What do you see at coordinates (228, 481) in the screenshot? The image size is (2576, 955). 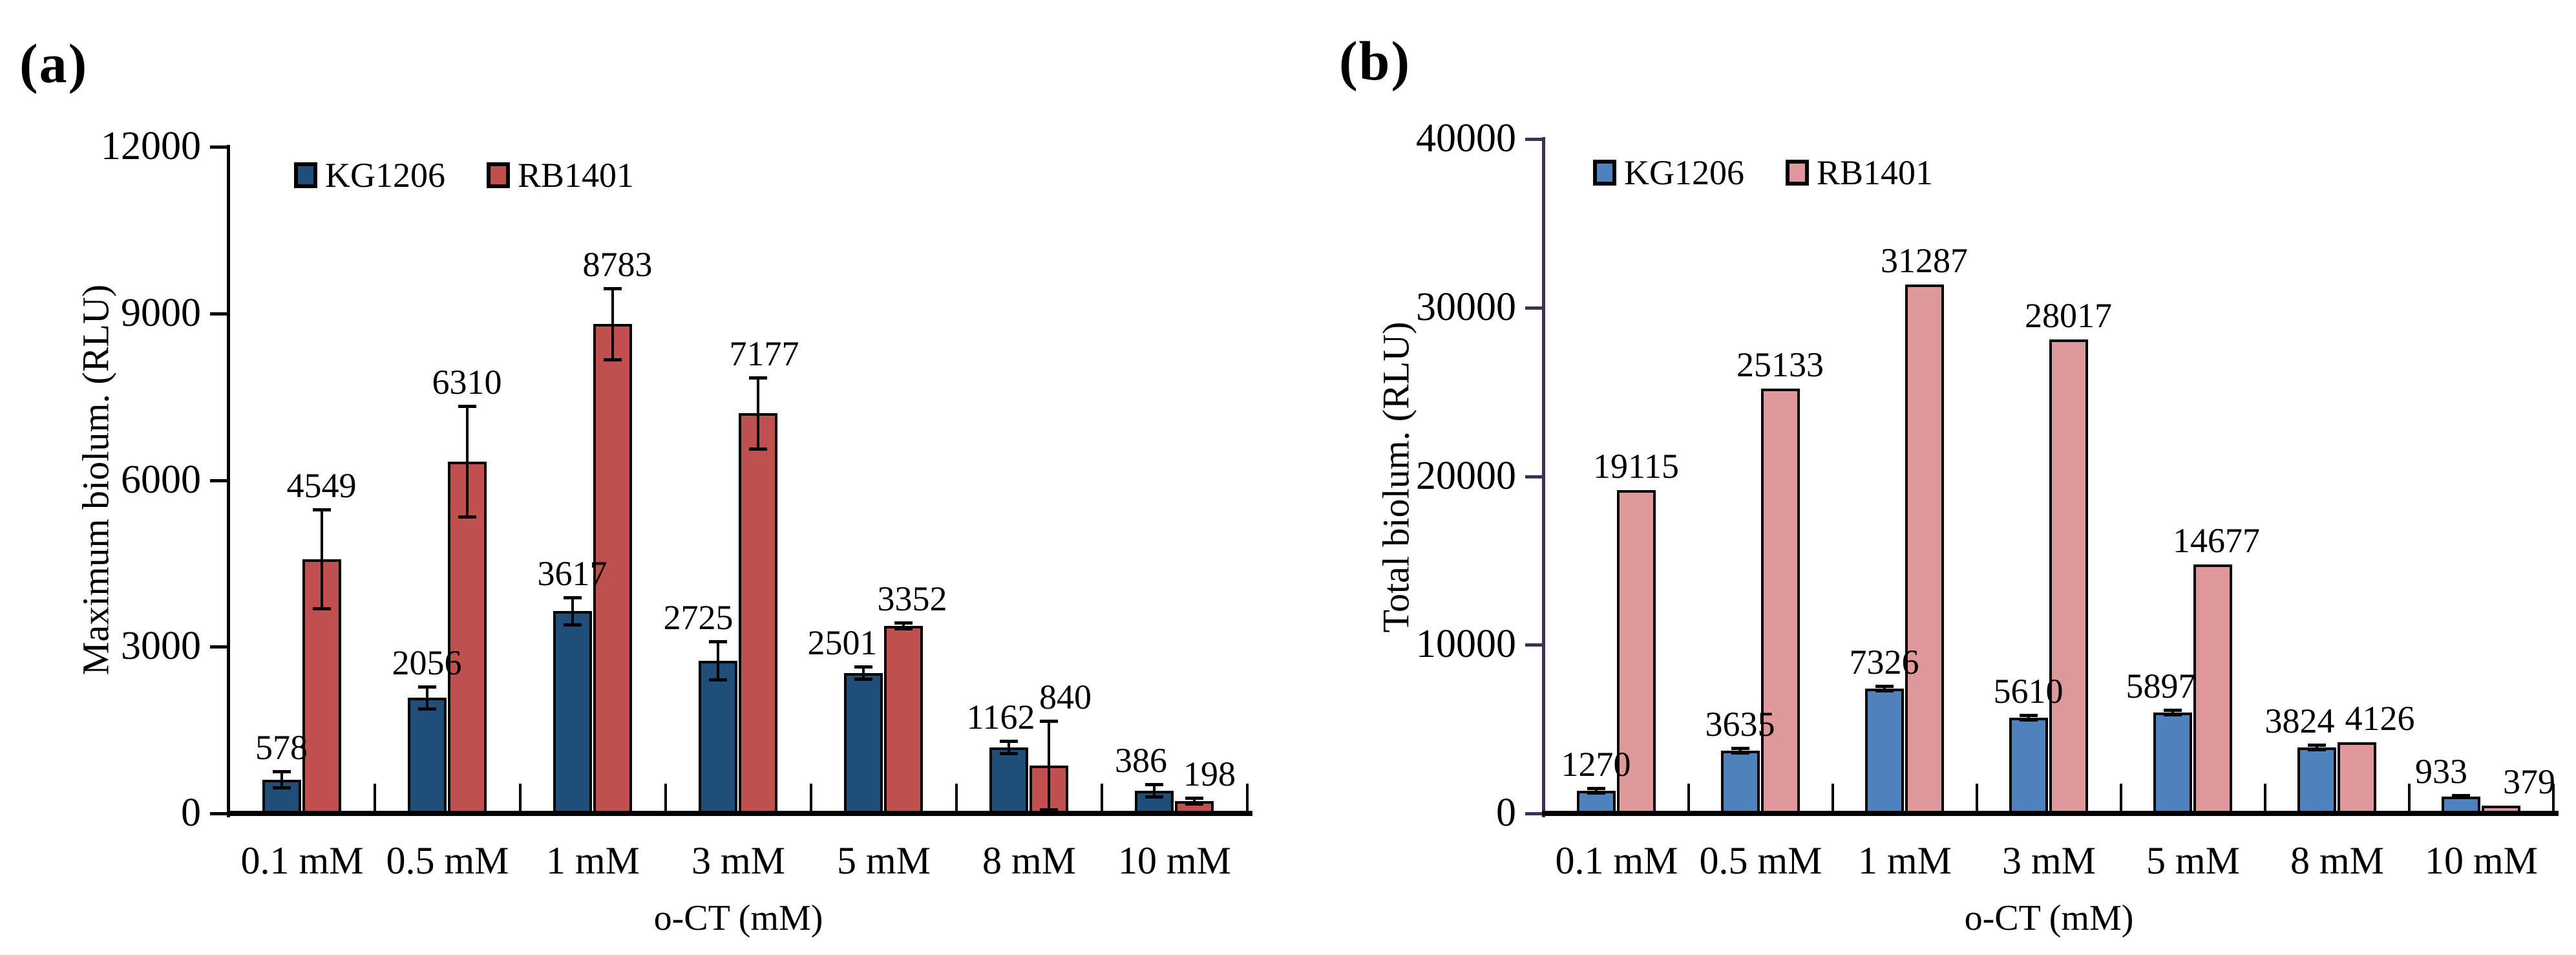 I see `y-axis-a` at bounding box center [228, 481].